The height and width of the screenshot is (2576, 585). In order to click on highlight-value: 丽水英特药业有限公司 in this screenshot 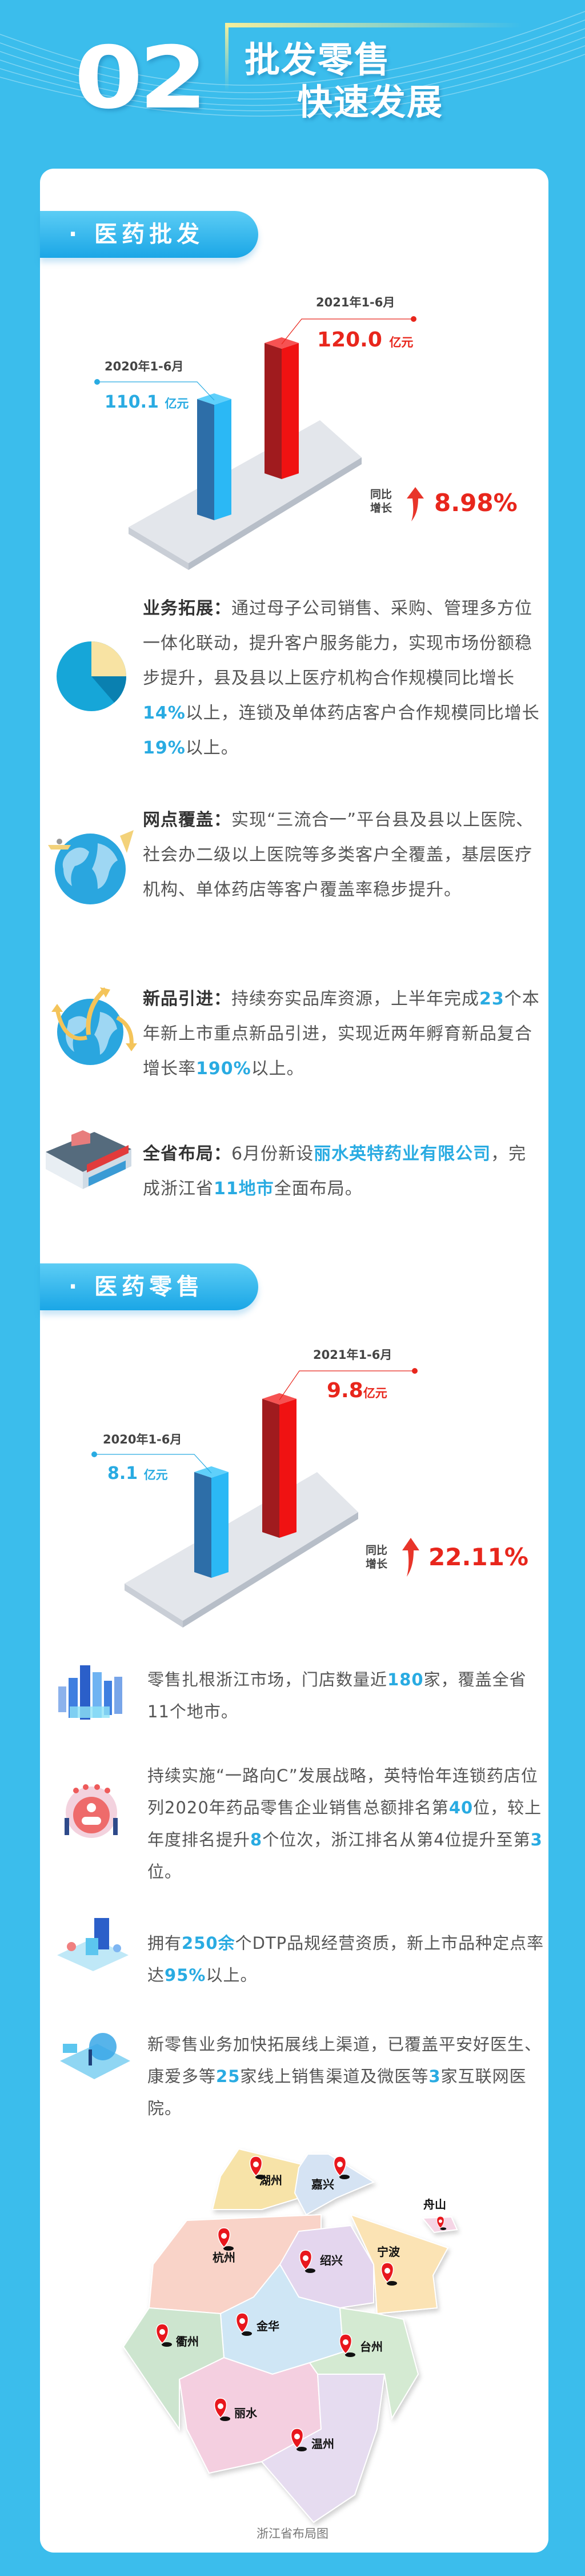, I will do `click(402, 1154)`.